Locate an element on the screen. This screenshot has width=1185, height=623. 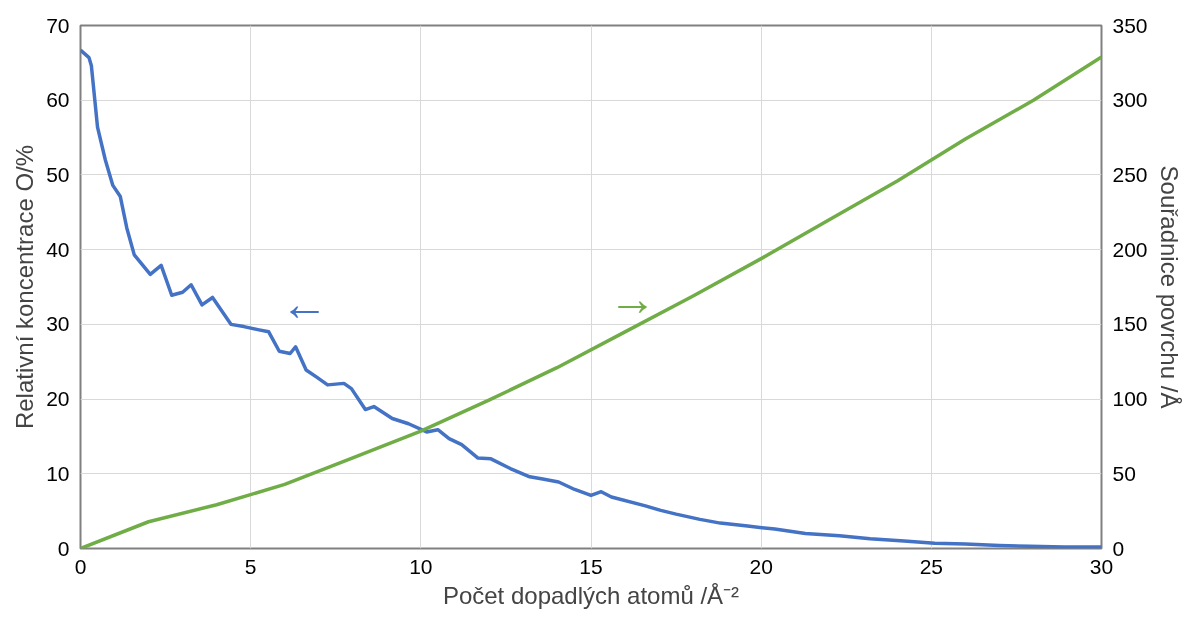
y2-tick-label: 250 is located at coordinates (1130, 174).